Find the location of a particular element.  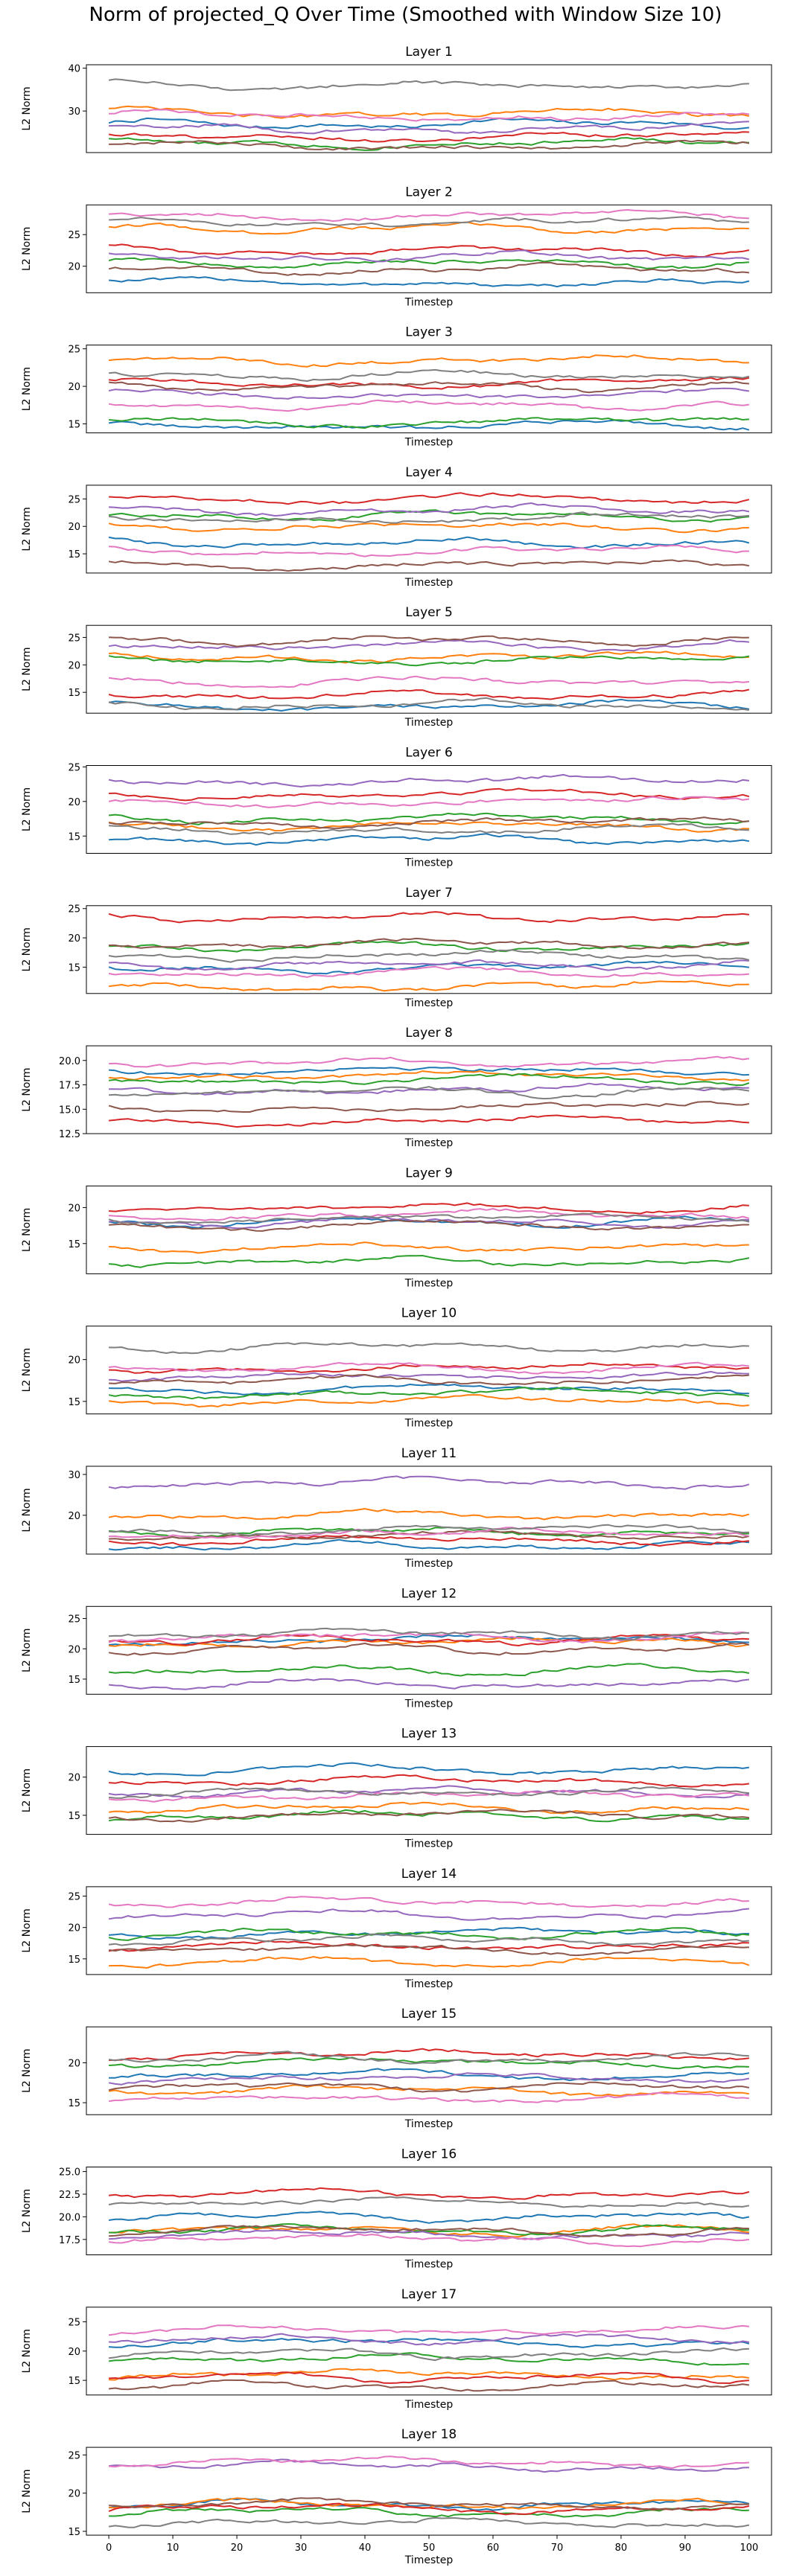

layer-panel: Layer 15 L2 Norm 15 20 Timestep is located at coordinates (397, 2068).